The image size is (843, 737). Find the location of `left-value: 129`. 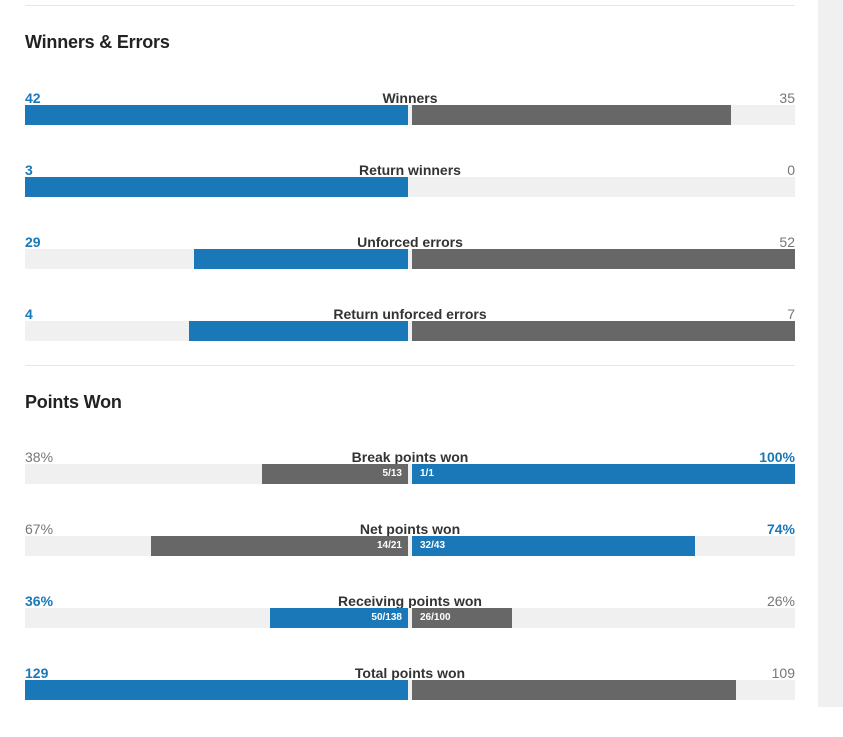

left-value: 129 is located at coordinates (37, 673).